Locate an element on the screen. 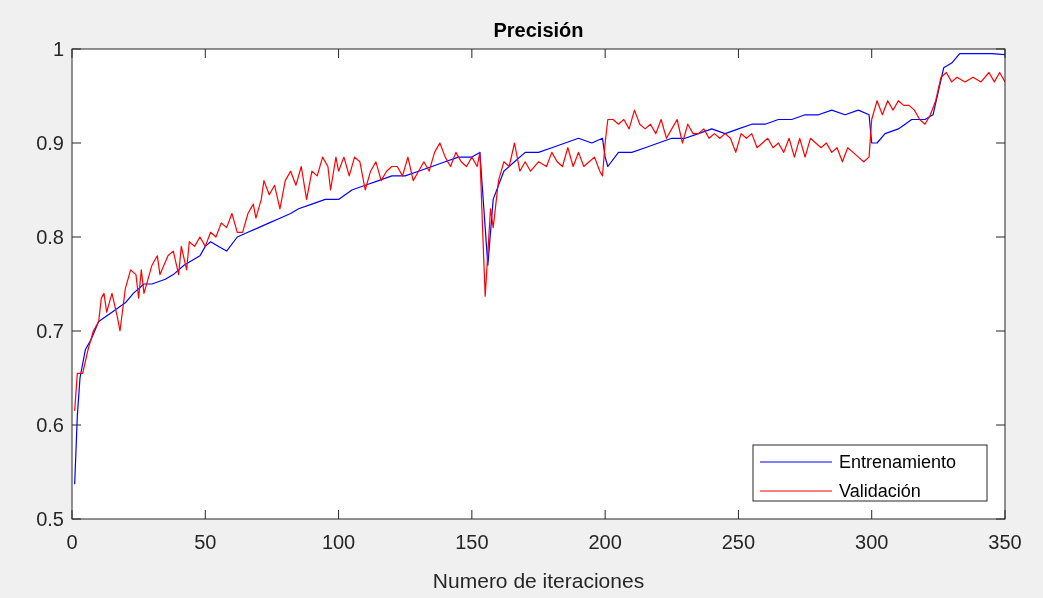  x-tick-label: 100 is located at coordinates (338, 542).